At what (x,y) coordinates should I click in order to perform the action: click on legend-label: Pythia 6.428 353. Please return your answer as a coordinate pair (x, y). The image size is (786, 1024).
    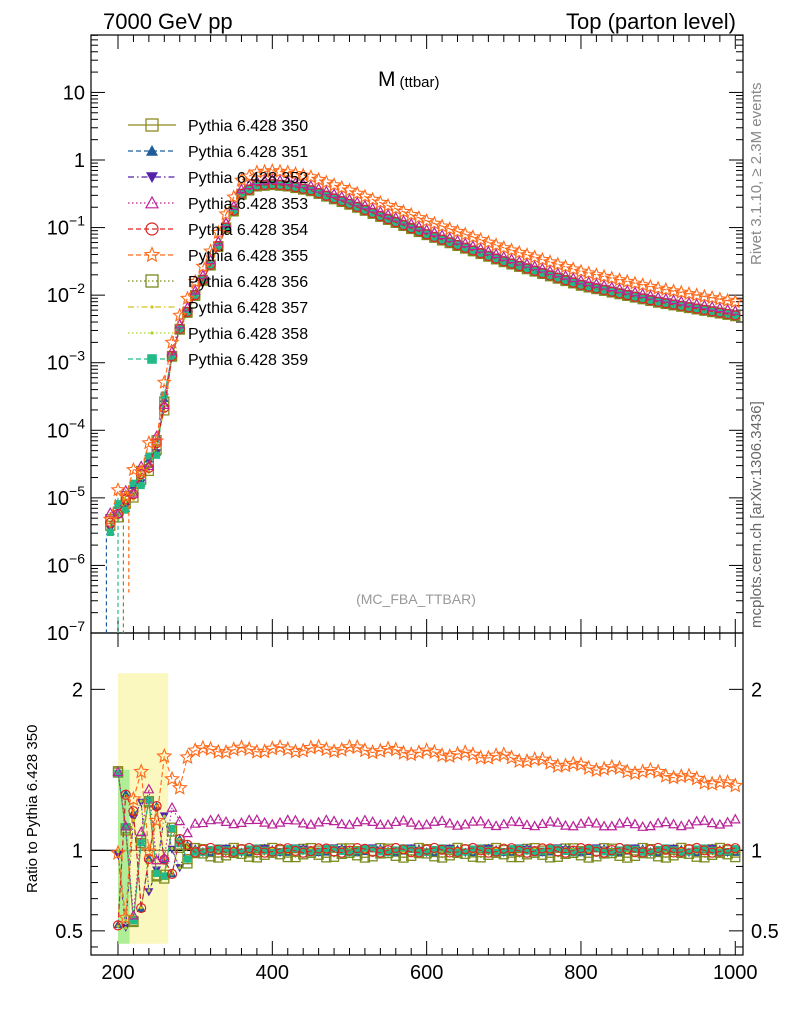
    Looking at the image, I should click on (248, 204).